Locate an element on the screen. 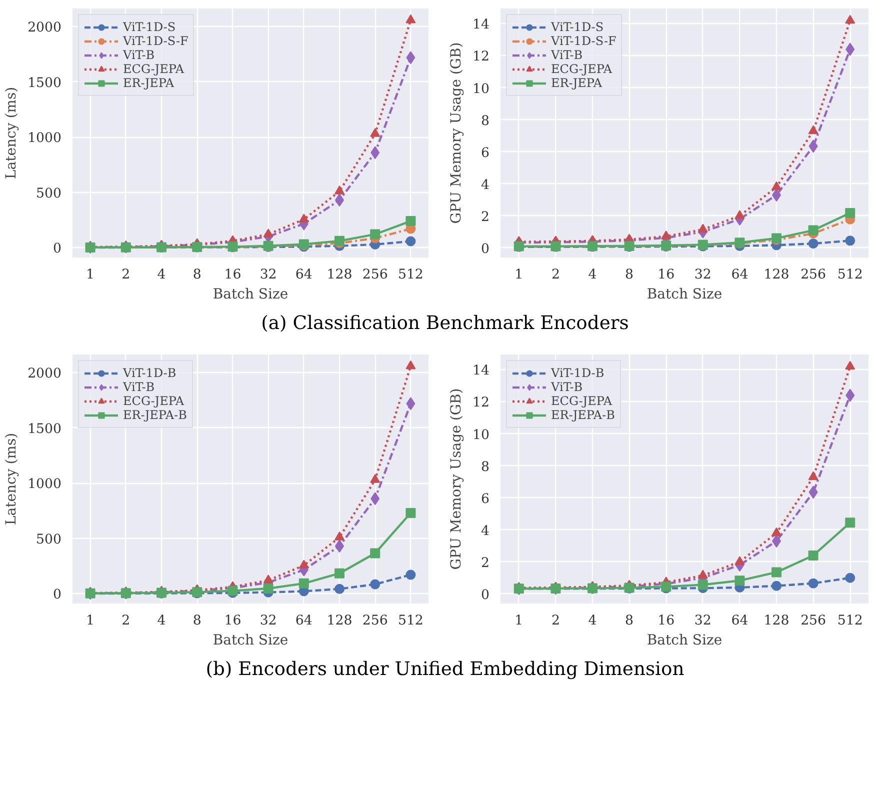  y-axis-title: Latency (ms) is located at coordinates (12, 478).